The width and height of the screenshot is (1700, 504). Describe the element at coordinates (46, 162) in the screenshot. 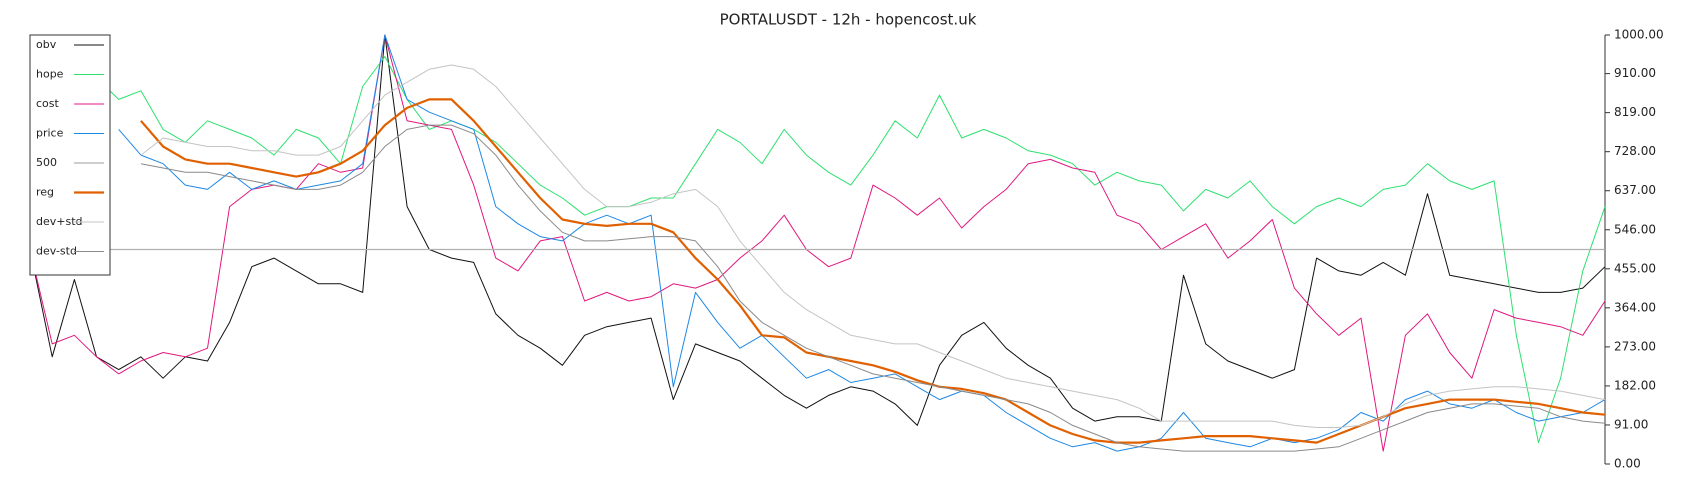

I see `legend-label: 500` at that location.